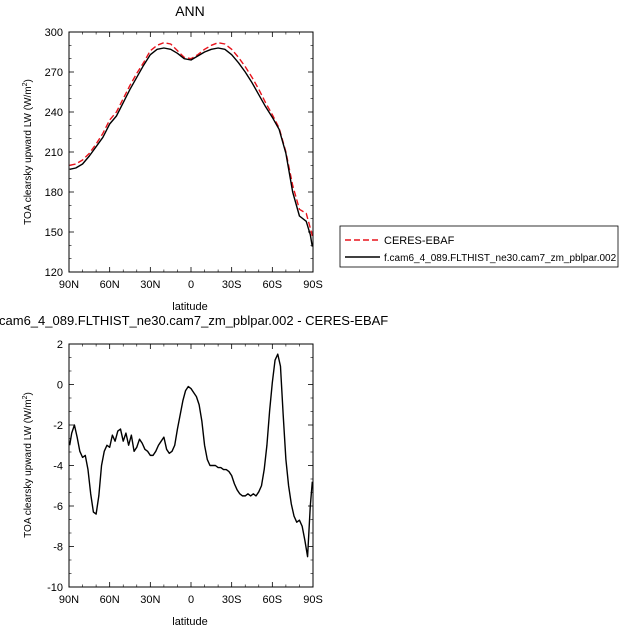  I want to click on top-xtick-label-4: 30S, so click(232, 285).